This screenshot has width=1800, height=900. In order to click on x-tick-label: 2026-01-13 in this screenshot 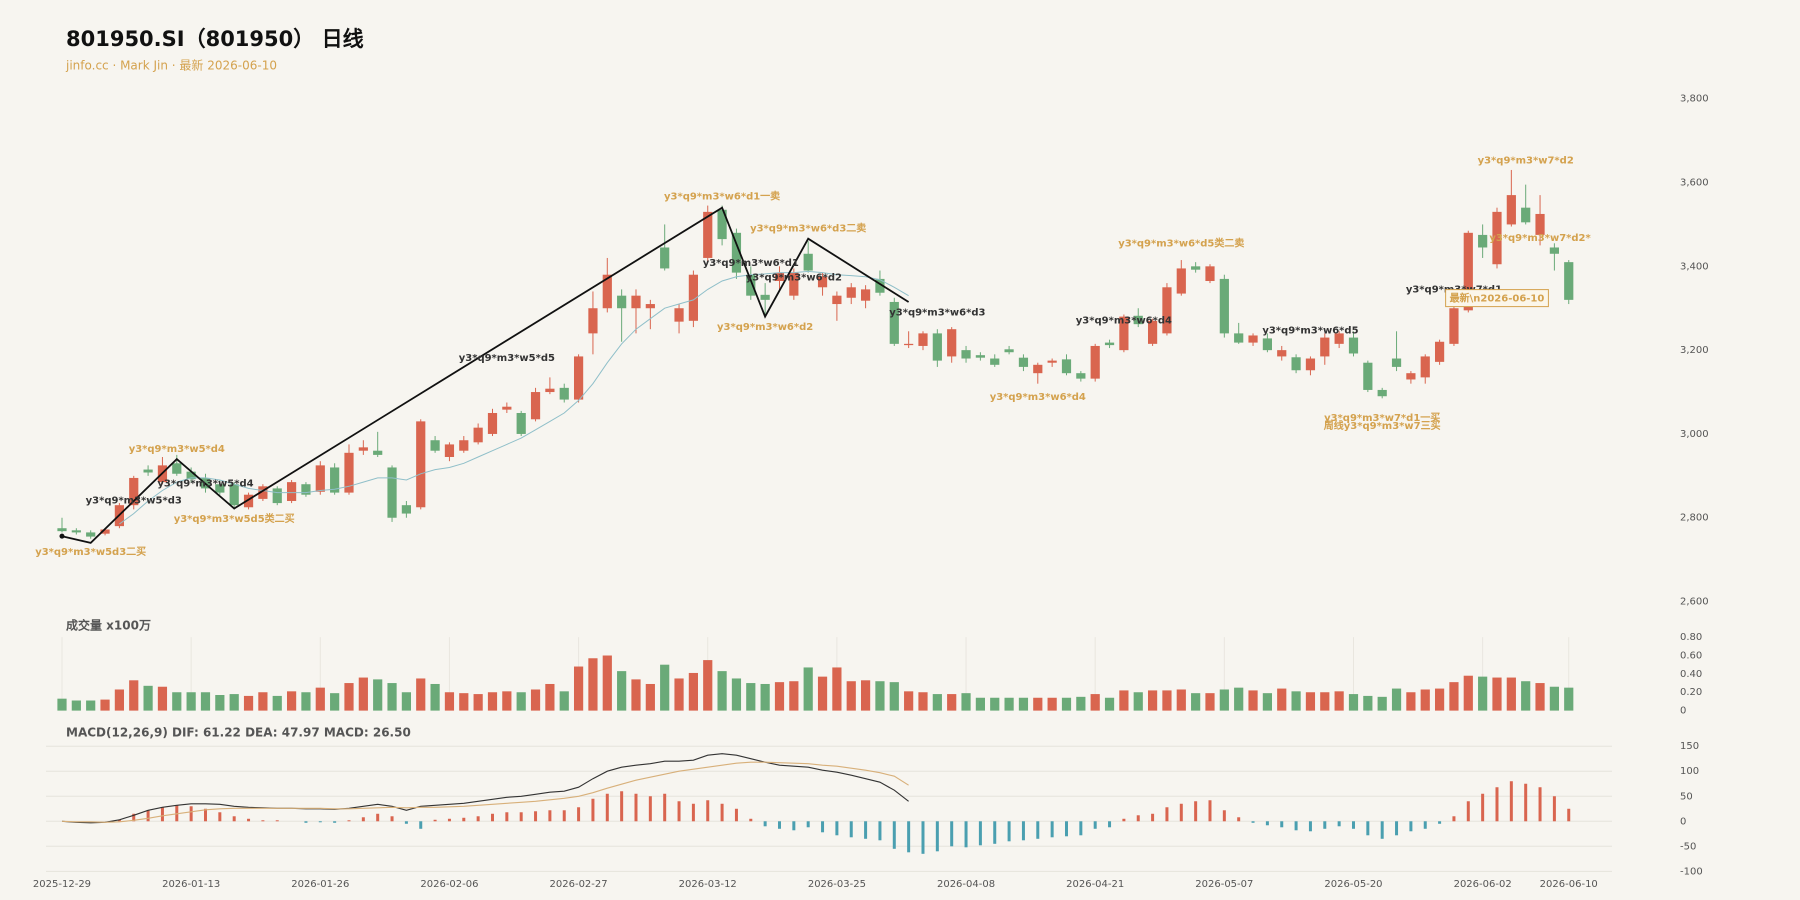, I will do `click(191, 884)`.